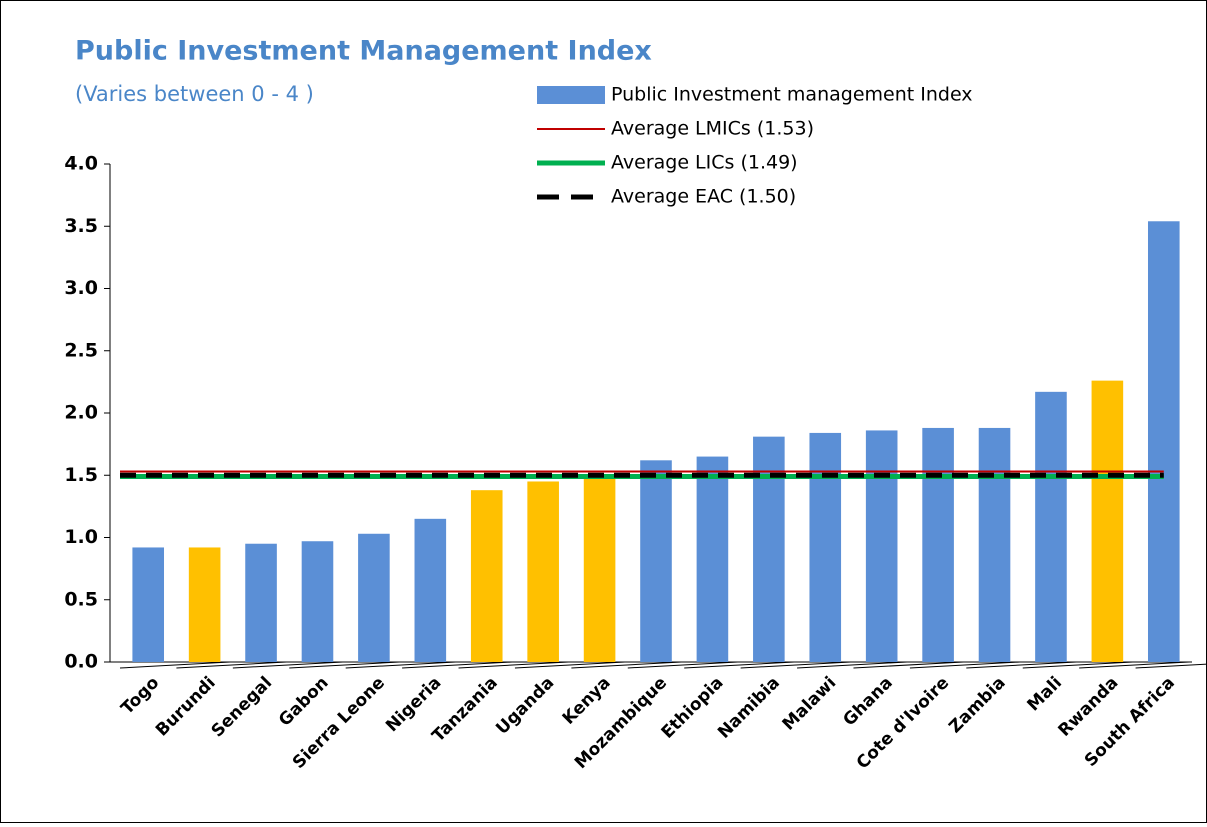  I want to click on y-tick-label: 2.0, so click(81, 413).